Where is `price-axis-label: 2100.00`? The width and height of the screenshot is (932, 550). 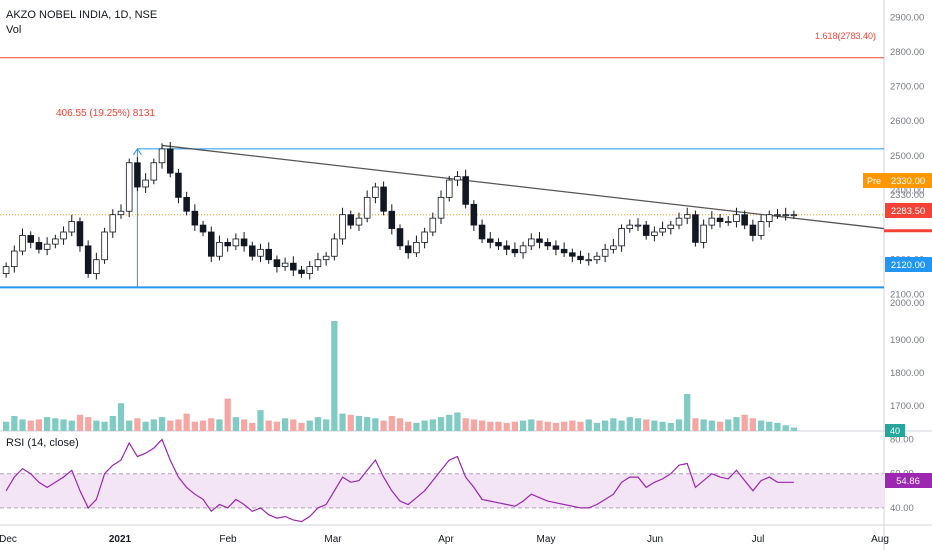
price-axis-label: 2100.00 is located at coordinates (907, 294).